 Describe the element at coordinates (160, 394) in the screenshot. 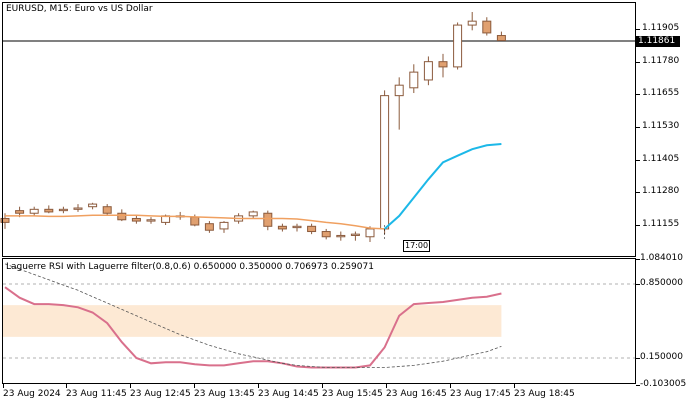

I see `time-scale-label: 23 Aug 12:45` at that location.